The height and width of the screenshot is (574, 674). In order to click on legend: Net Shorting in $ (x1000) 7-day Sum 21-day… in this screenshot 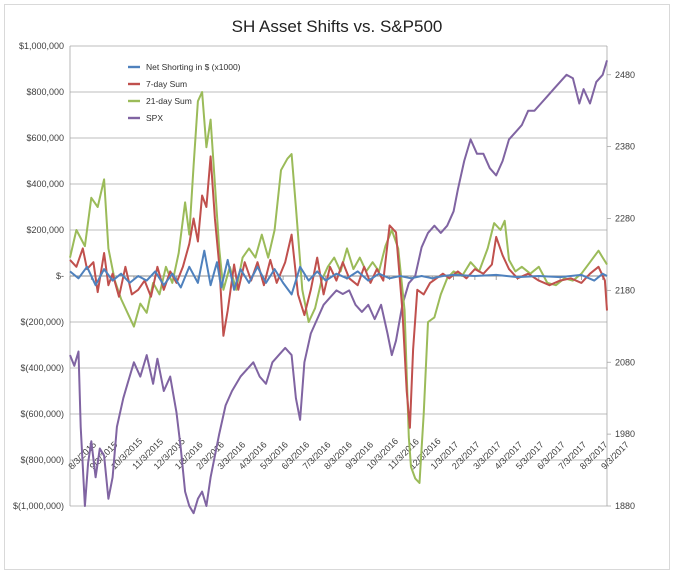, I will do `click(184, 92)`.